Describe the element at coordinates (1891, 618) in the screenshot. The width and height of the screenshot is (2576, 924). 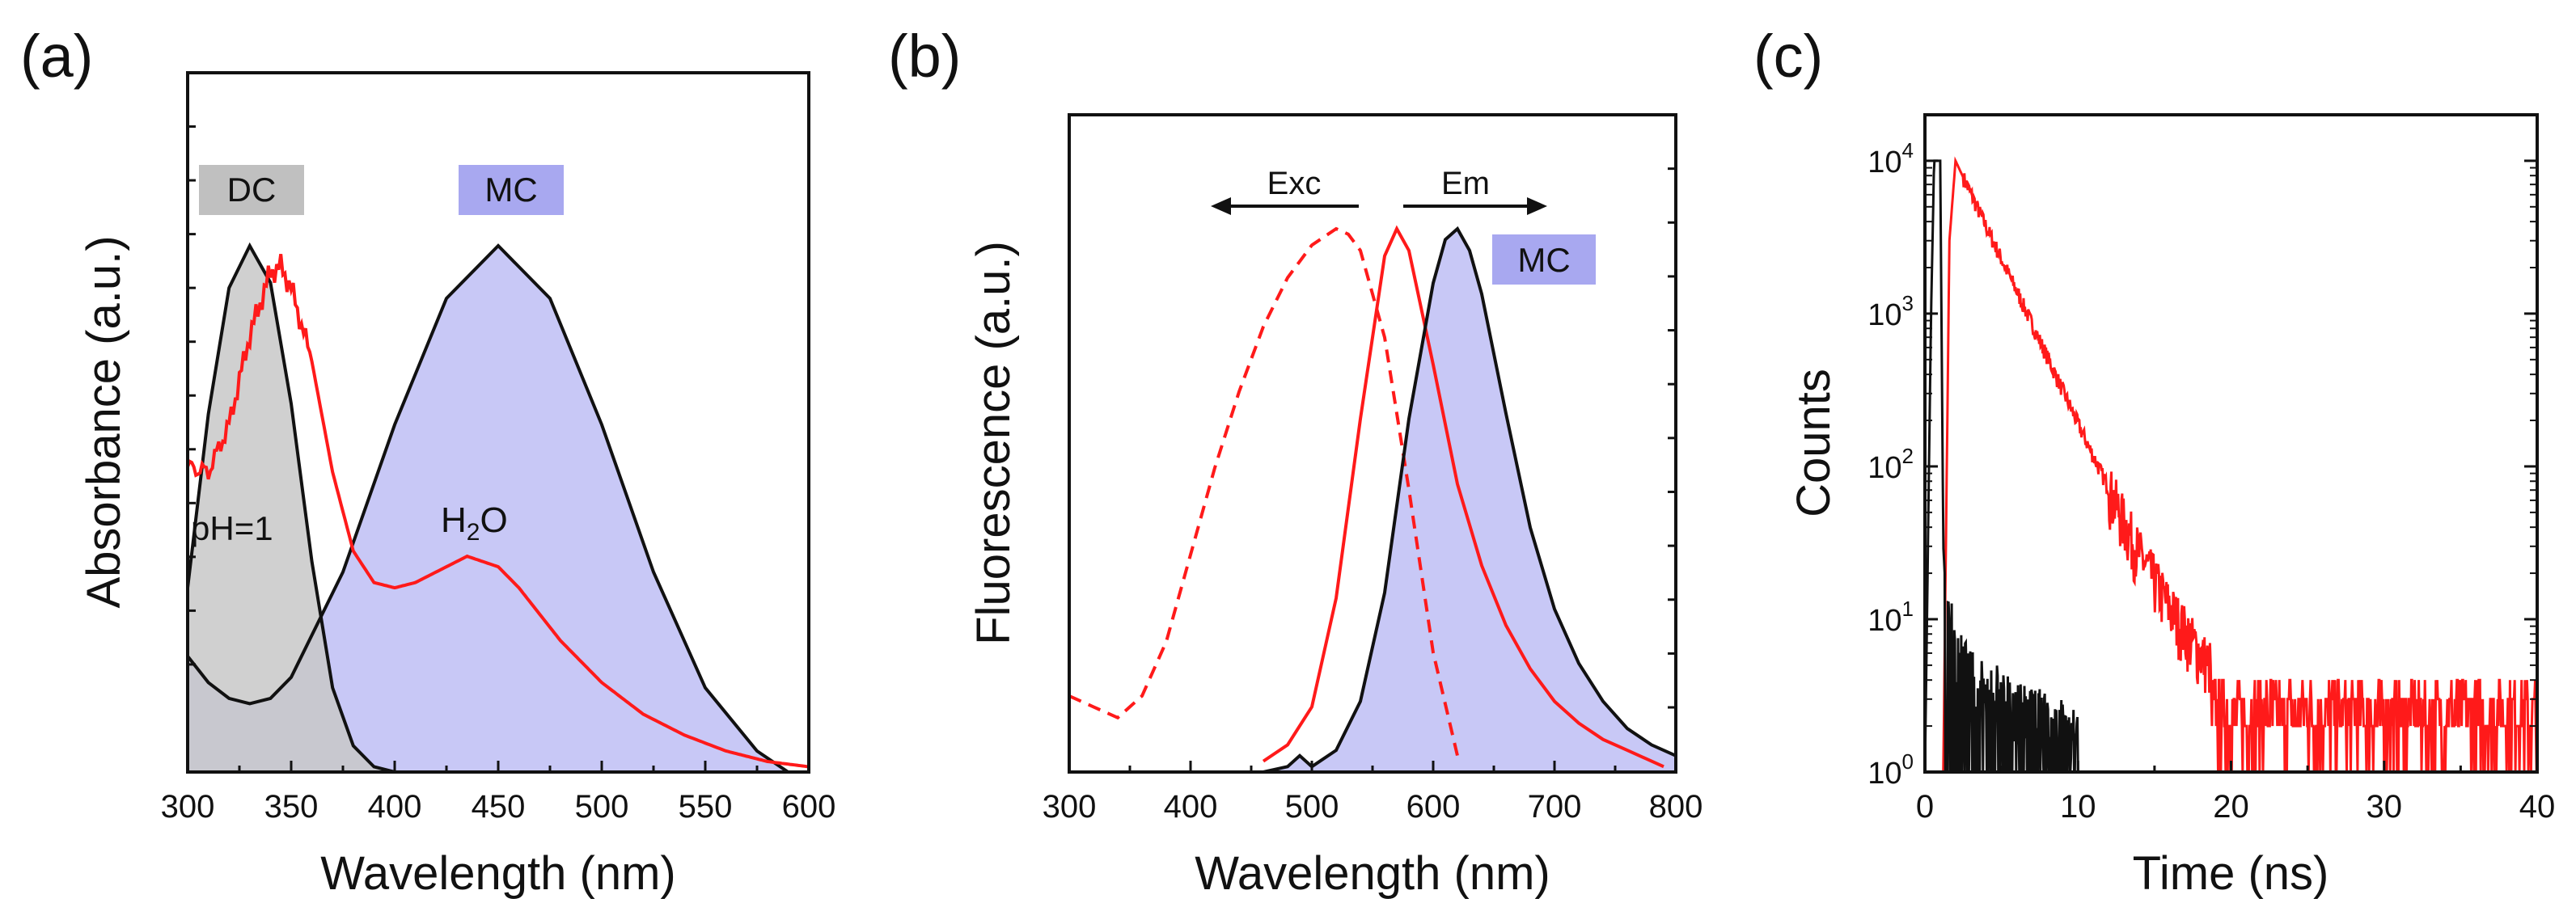
I see `y-tick-label: 10¹` at that location.